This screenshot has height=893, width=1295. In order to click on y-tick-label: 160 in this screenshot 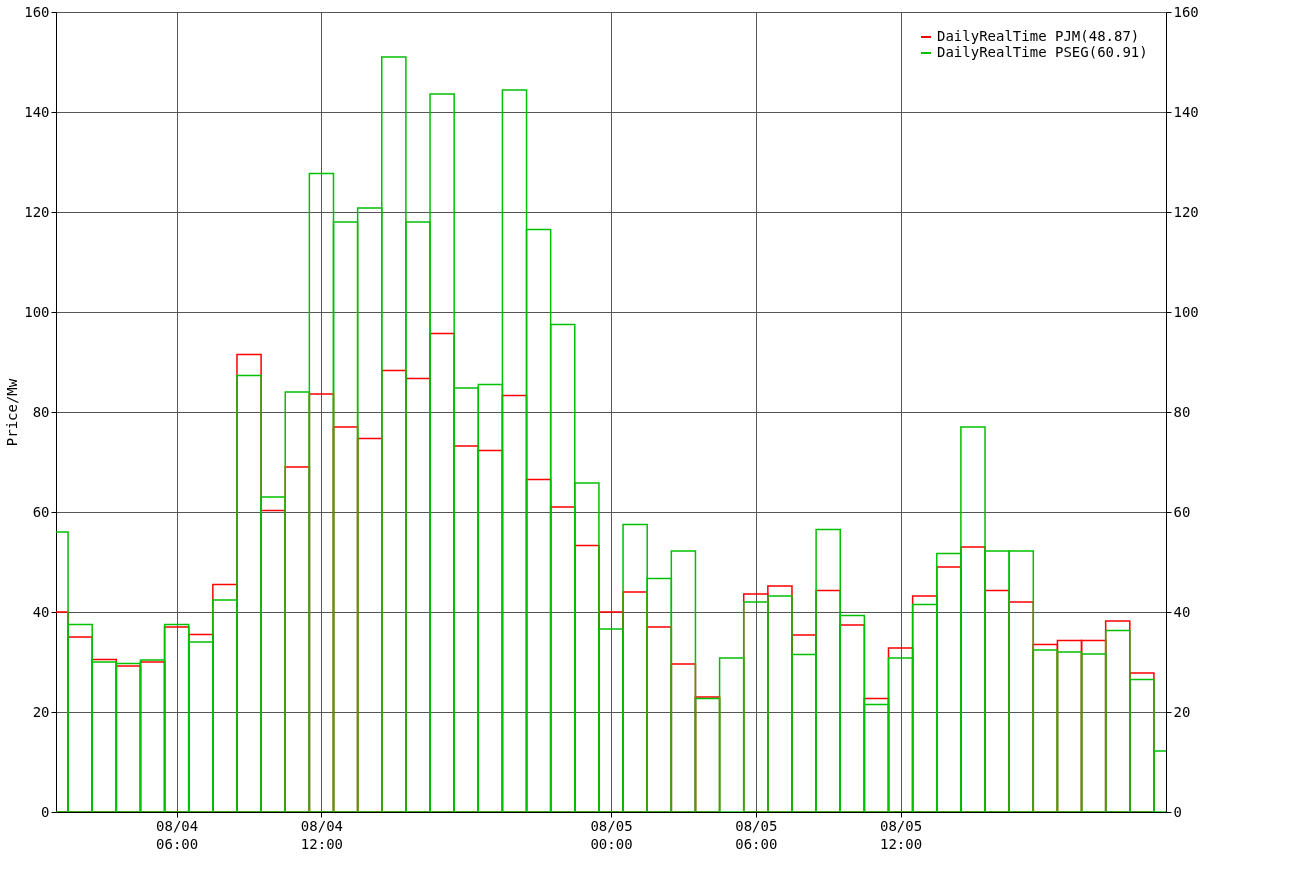, I will do `click(37, 11)`.